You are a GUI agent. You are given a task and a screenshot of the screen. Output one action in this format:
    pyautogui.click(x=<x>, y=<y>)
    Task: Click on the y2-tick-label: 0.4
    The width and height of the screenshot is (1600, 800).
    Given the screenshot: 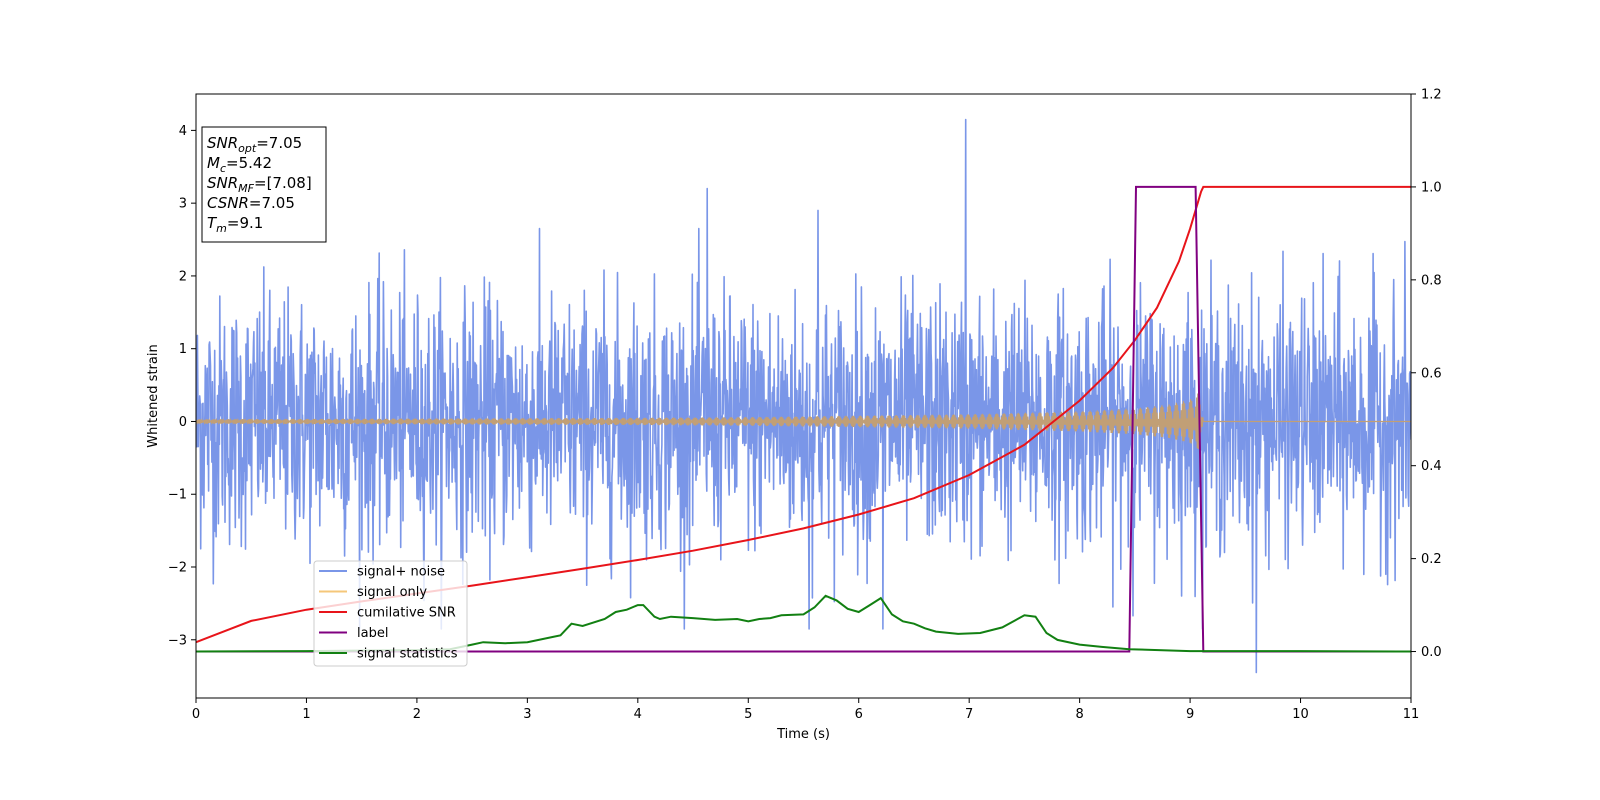 What is the action you would take?
    pyautogui.click(x=1431, y=466)
    